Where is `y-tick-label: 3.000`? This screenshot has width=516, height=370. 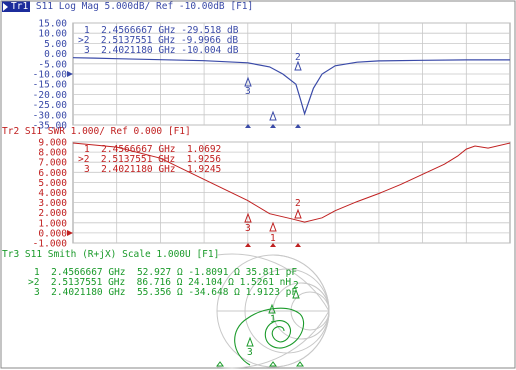 y-tick-label: 3.000 is located at coordinates (52, 203).